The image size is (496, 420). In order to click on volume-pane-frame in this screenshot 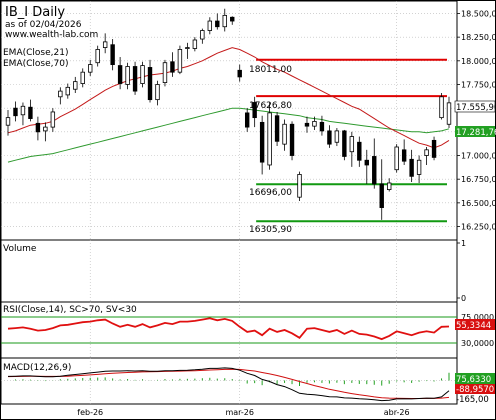, I will do `click(229, 271)`.